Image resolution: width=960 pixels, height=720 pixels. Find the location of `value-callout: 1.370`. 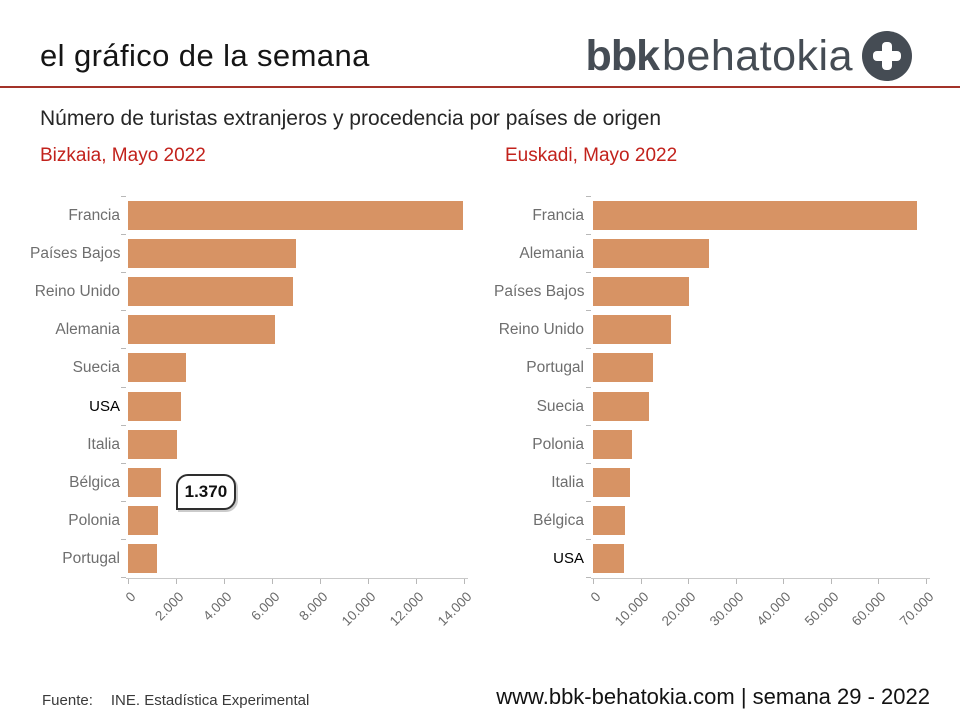

value-callout: 1.370 is located at coordinates (205, 491).